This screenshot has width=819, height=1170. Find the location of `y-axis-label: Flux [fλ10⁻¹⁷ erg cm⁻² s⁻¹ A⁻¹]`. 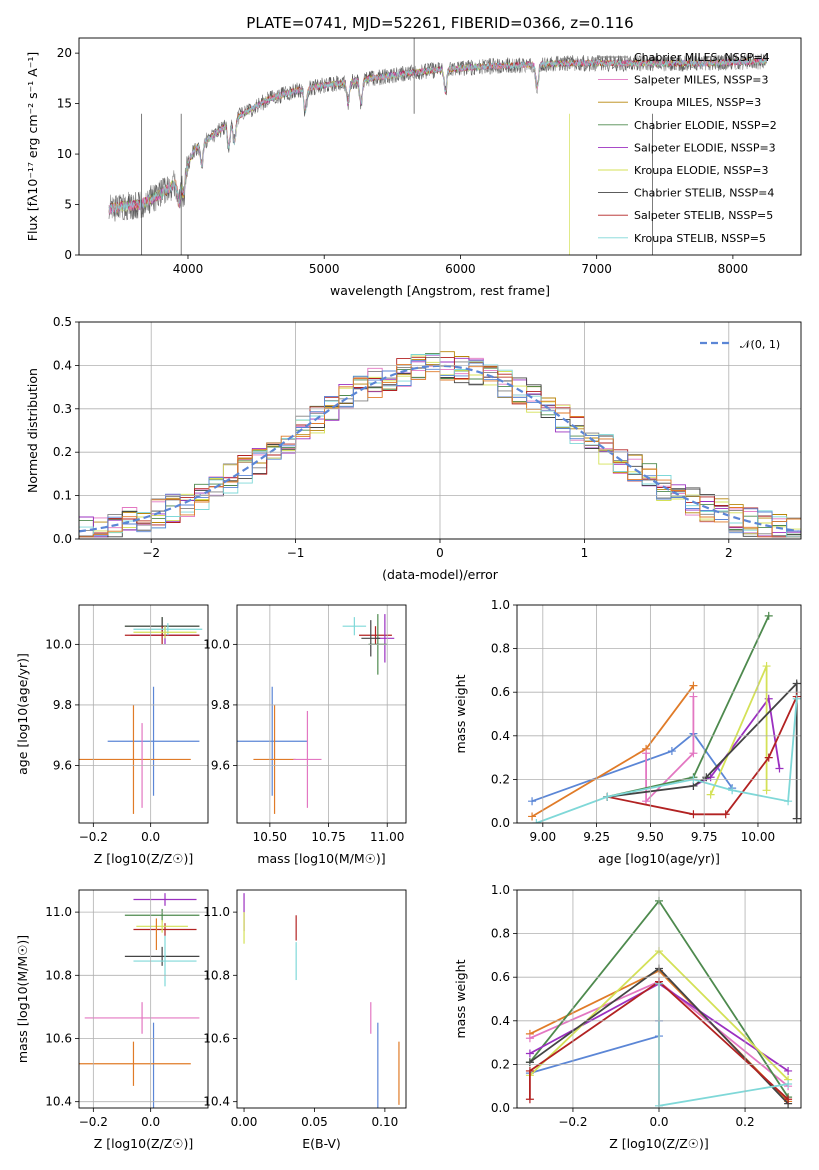

y-axis-label: Flux [fλ10⁻¹⁷ erg cm⁻² s⁻¹ A⁻¹] is located at coordinates (32, 146).